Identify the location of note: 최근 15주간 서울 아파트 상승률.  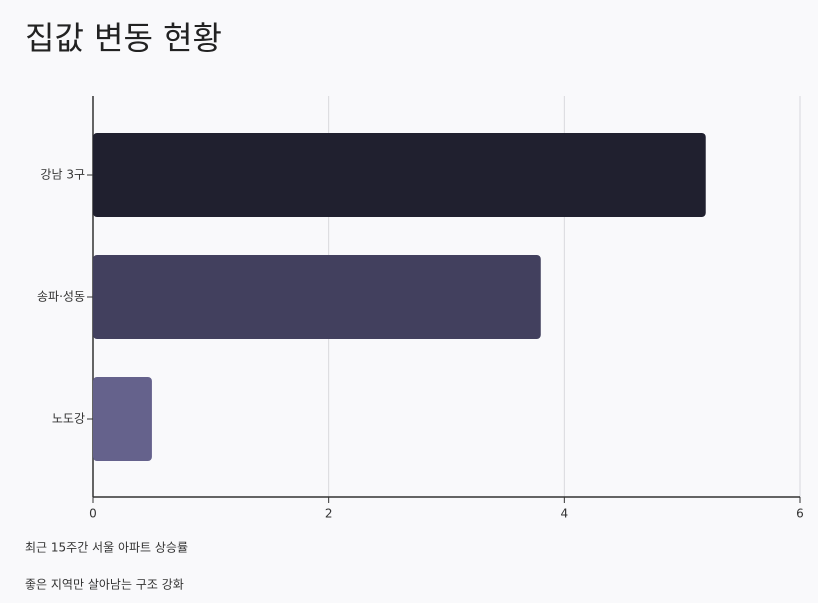
(106, 548).